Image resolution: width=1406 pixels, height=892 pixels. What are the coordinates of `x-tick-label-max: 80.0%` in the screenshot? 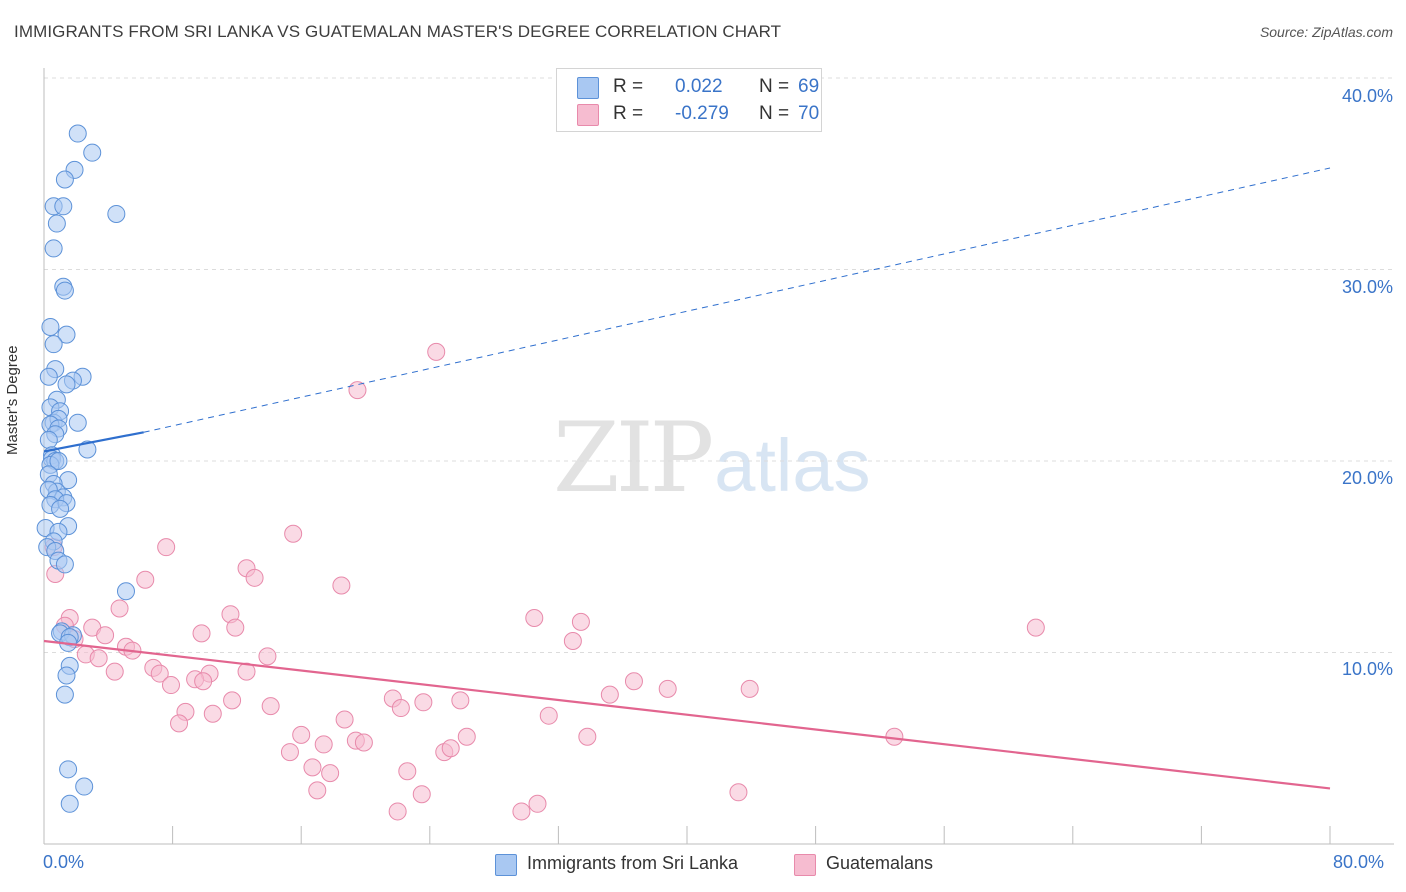 It's located at (1359, 862).